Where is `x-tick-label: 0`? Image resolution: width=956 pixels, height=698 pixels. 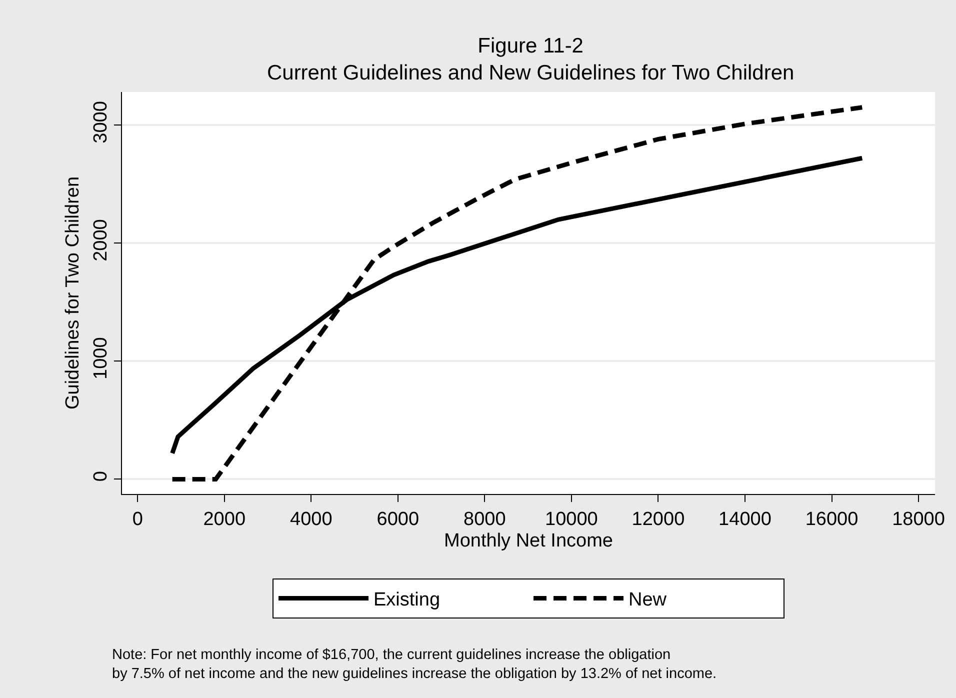 x-tick-label: 0 is located at coordinates (137, 519).